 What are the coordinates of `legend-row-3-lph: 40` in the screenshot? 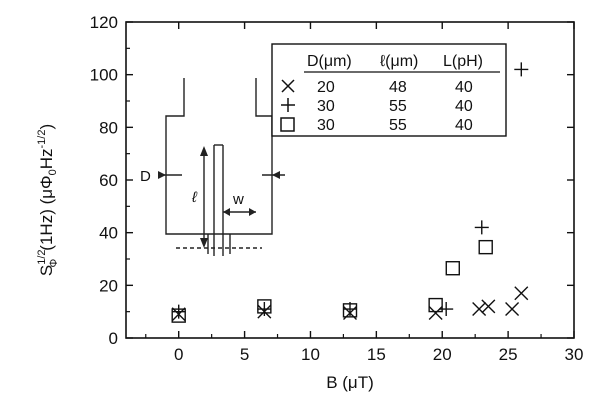 It's located at (464, 125).